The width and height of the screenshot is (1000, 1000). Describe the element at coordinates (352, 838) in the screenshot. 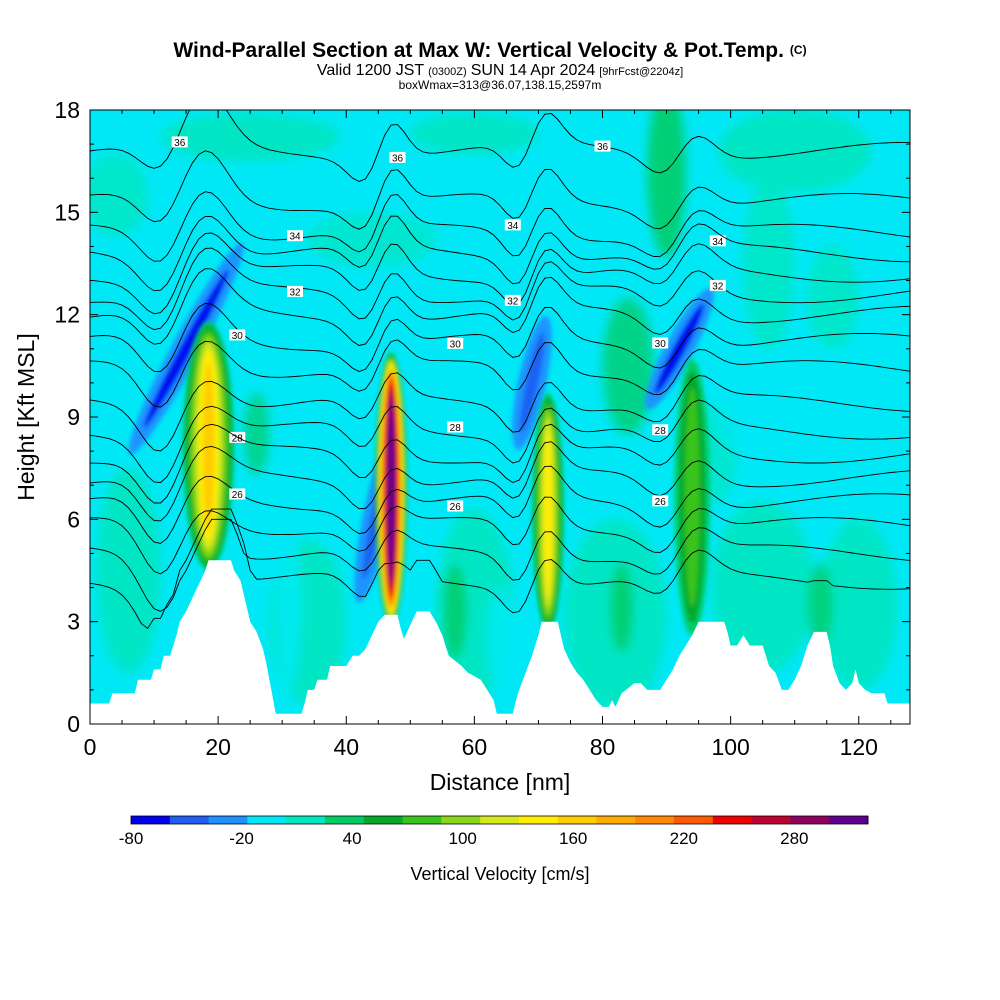

I see `colorbar-tick-label: 40` at that location.